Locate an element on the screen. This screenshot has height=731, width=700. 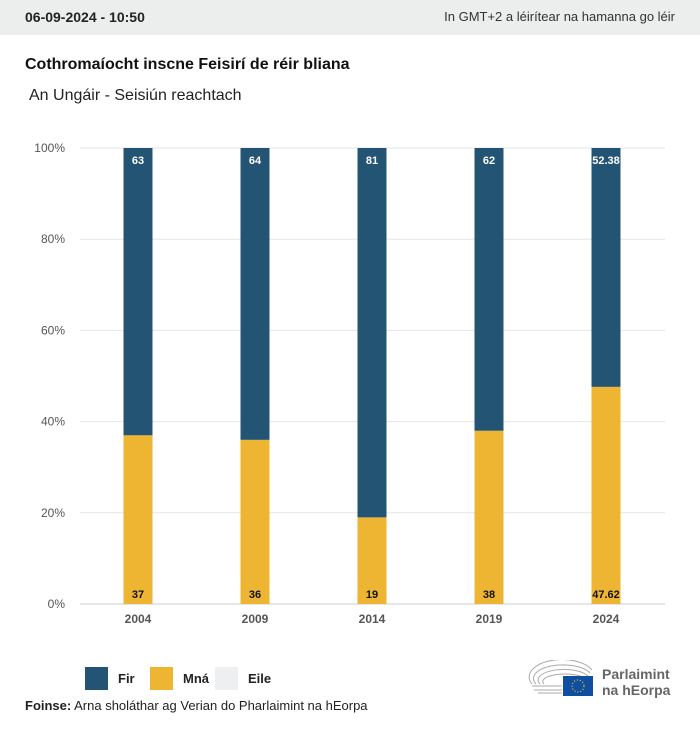
y-tick-label: 60% is located at coordinates (53, 330).